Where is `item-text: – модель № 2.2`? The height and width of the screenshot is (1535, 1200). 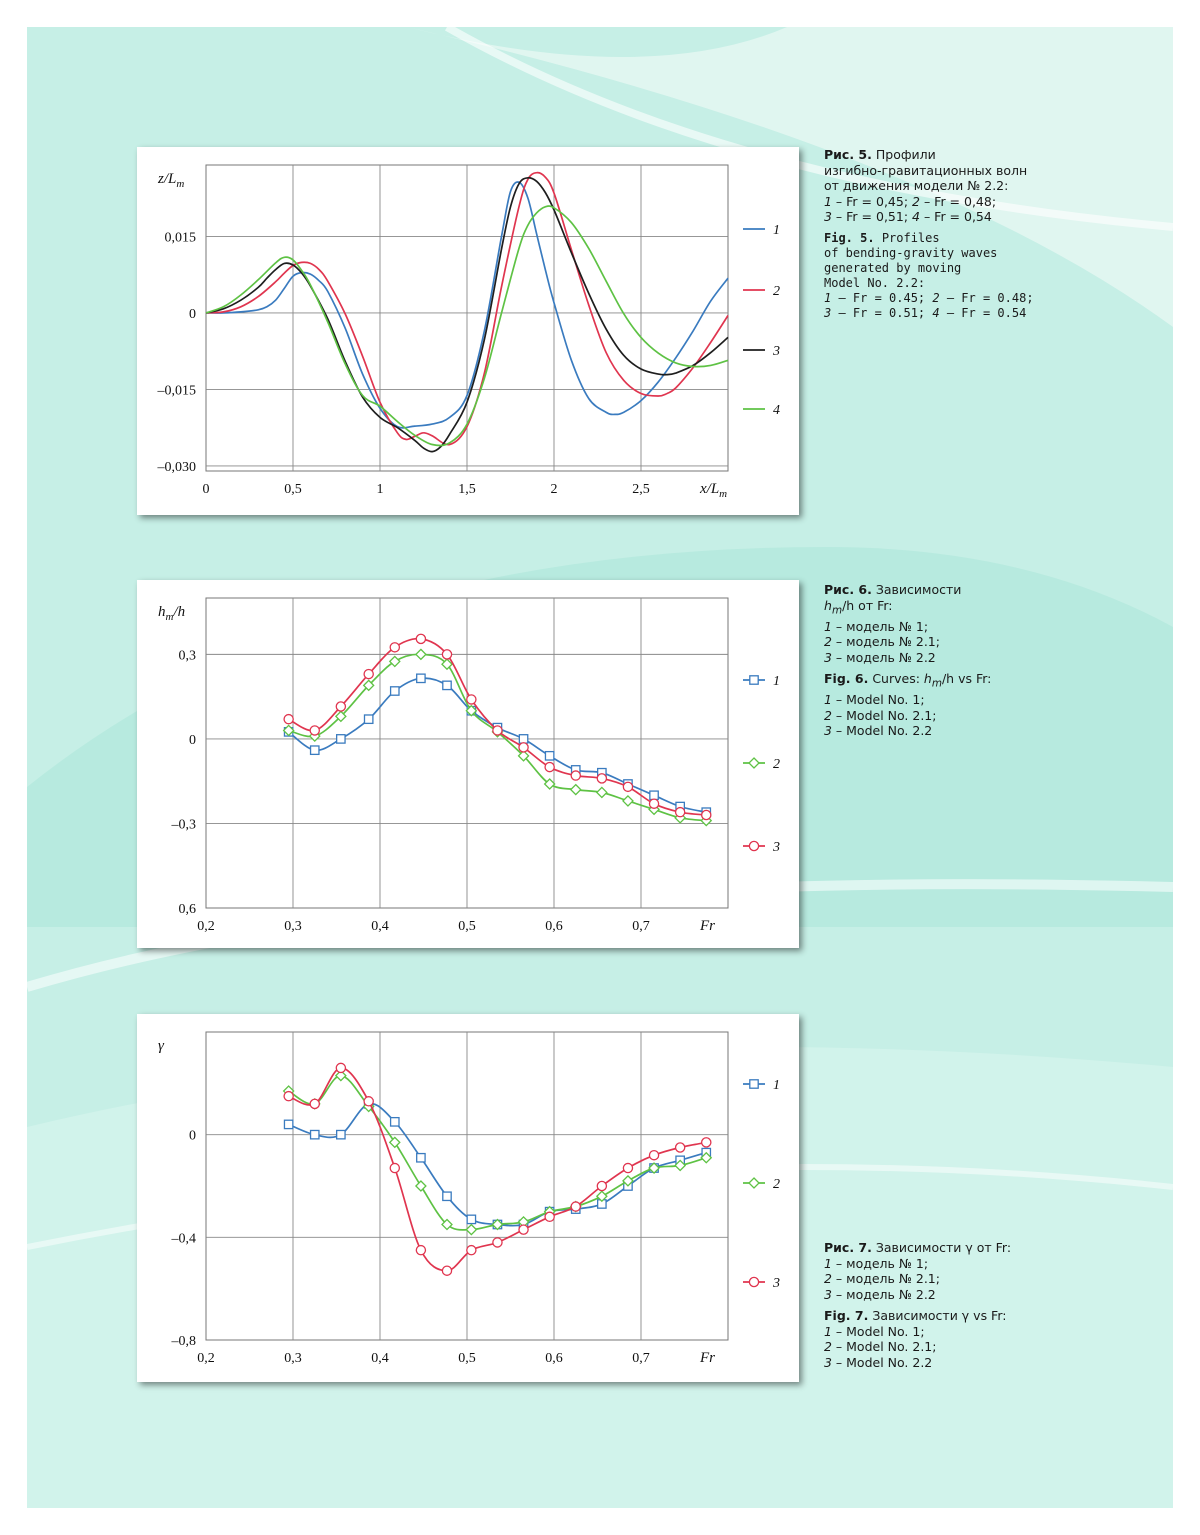
item-text: – модель № 2.2 is located at coordinates (884, 1294).